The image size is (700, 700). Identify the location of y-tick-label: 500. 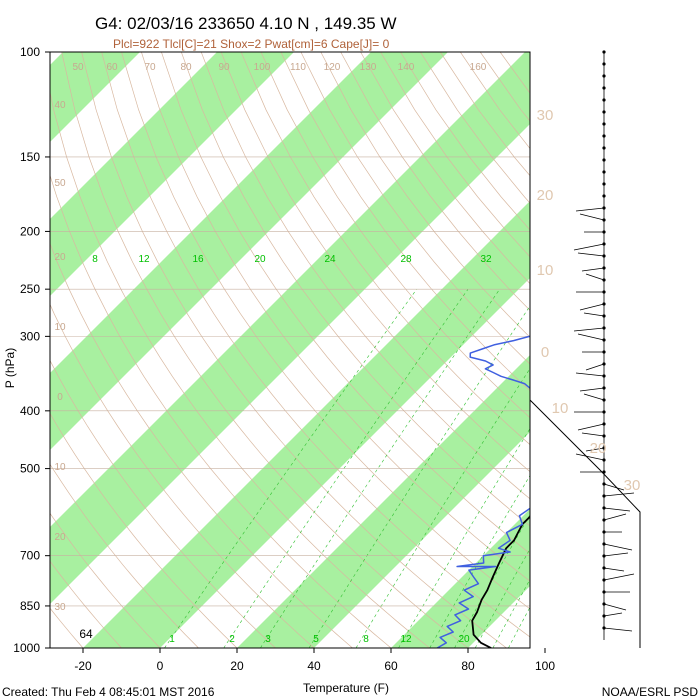
(30, 469).